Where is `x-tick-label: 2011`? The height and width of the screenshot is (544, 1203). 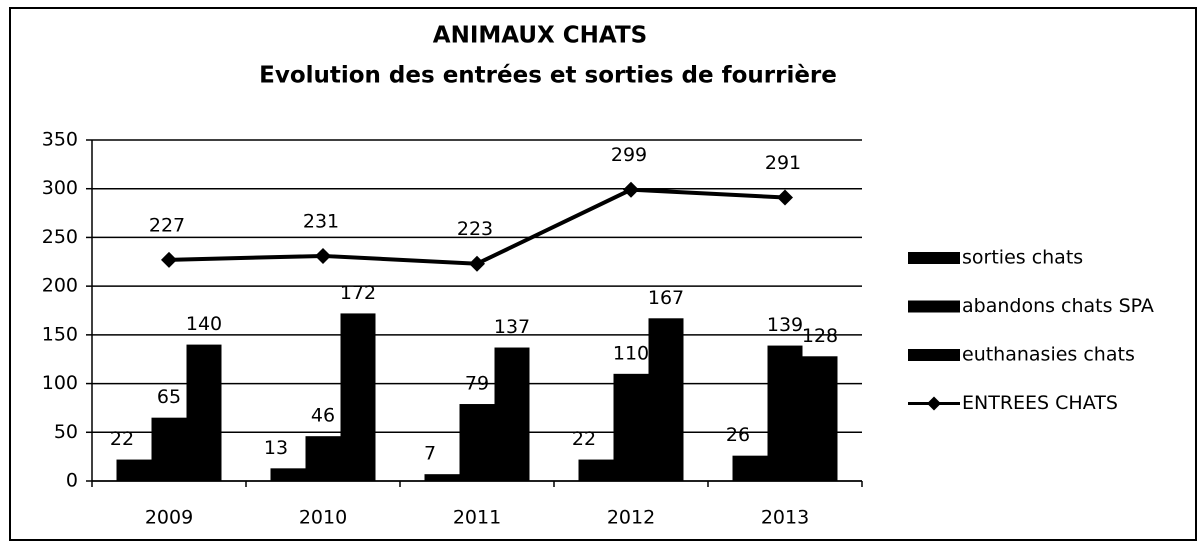
x-tick-label: 2011 is located at coordinates (477, 518).